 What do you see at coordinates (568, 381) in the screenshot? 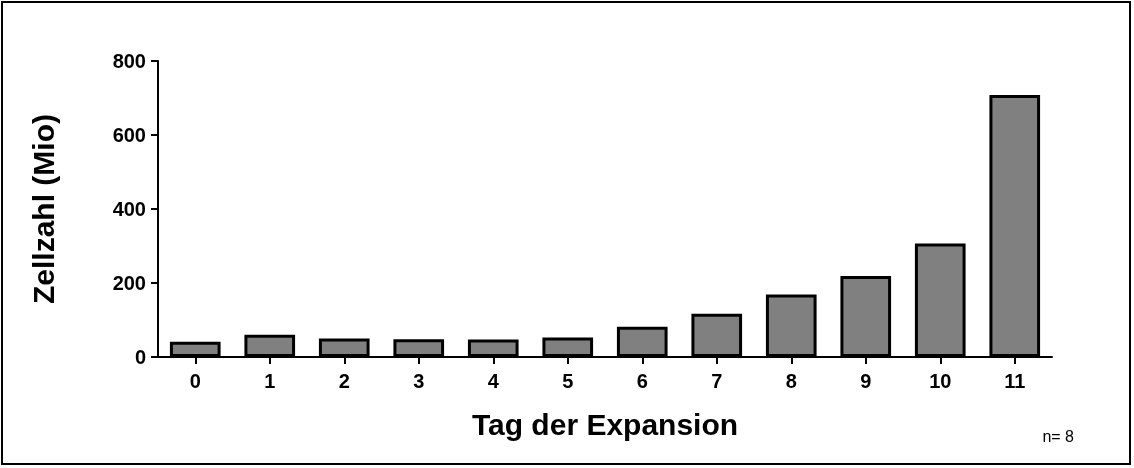
I see `x-tick-label: 5` at bounding box center [568, 381].